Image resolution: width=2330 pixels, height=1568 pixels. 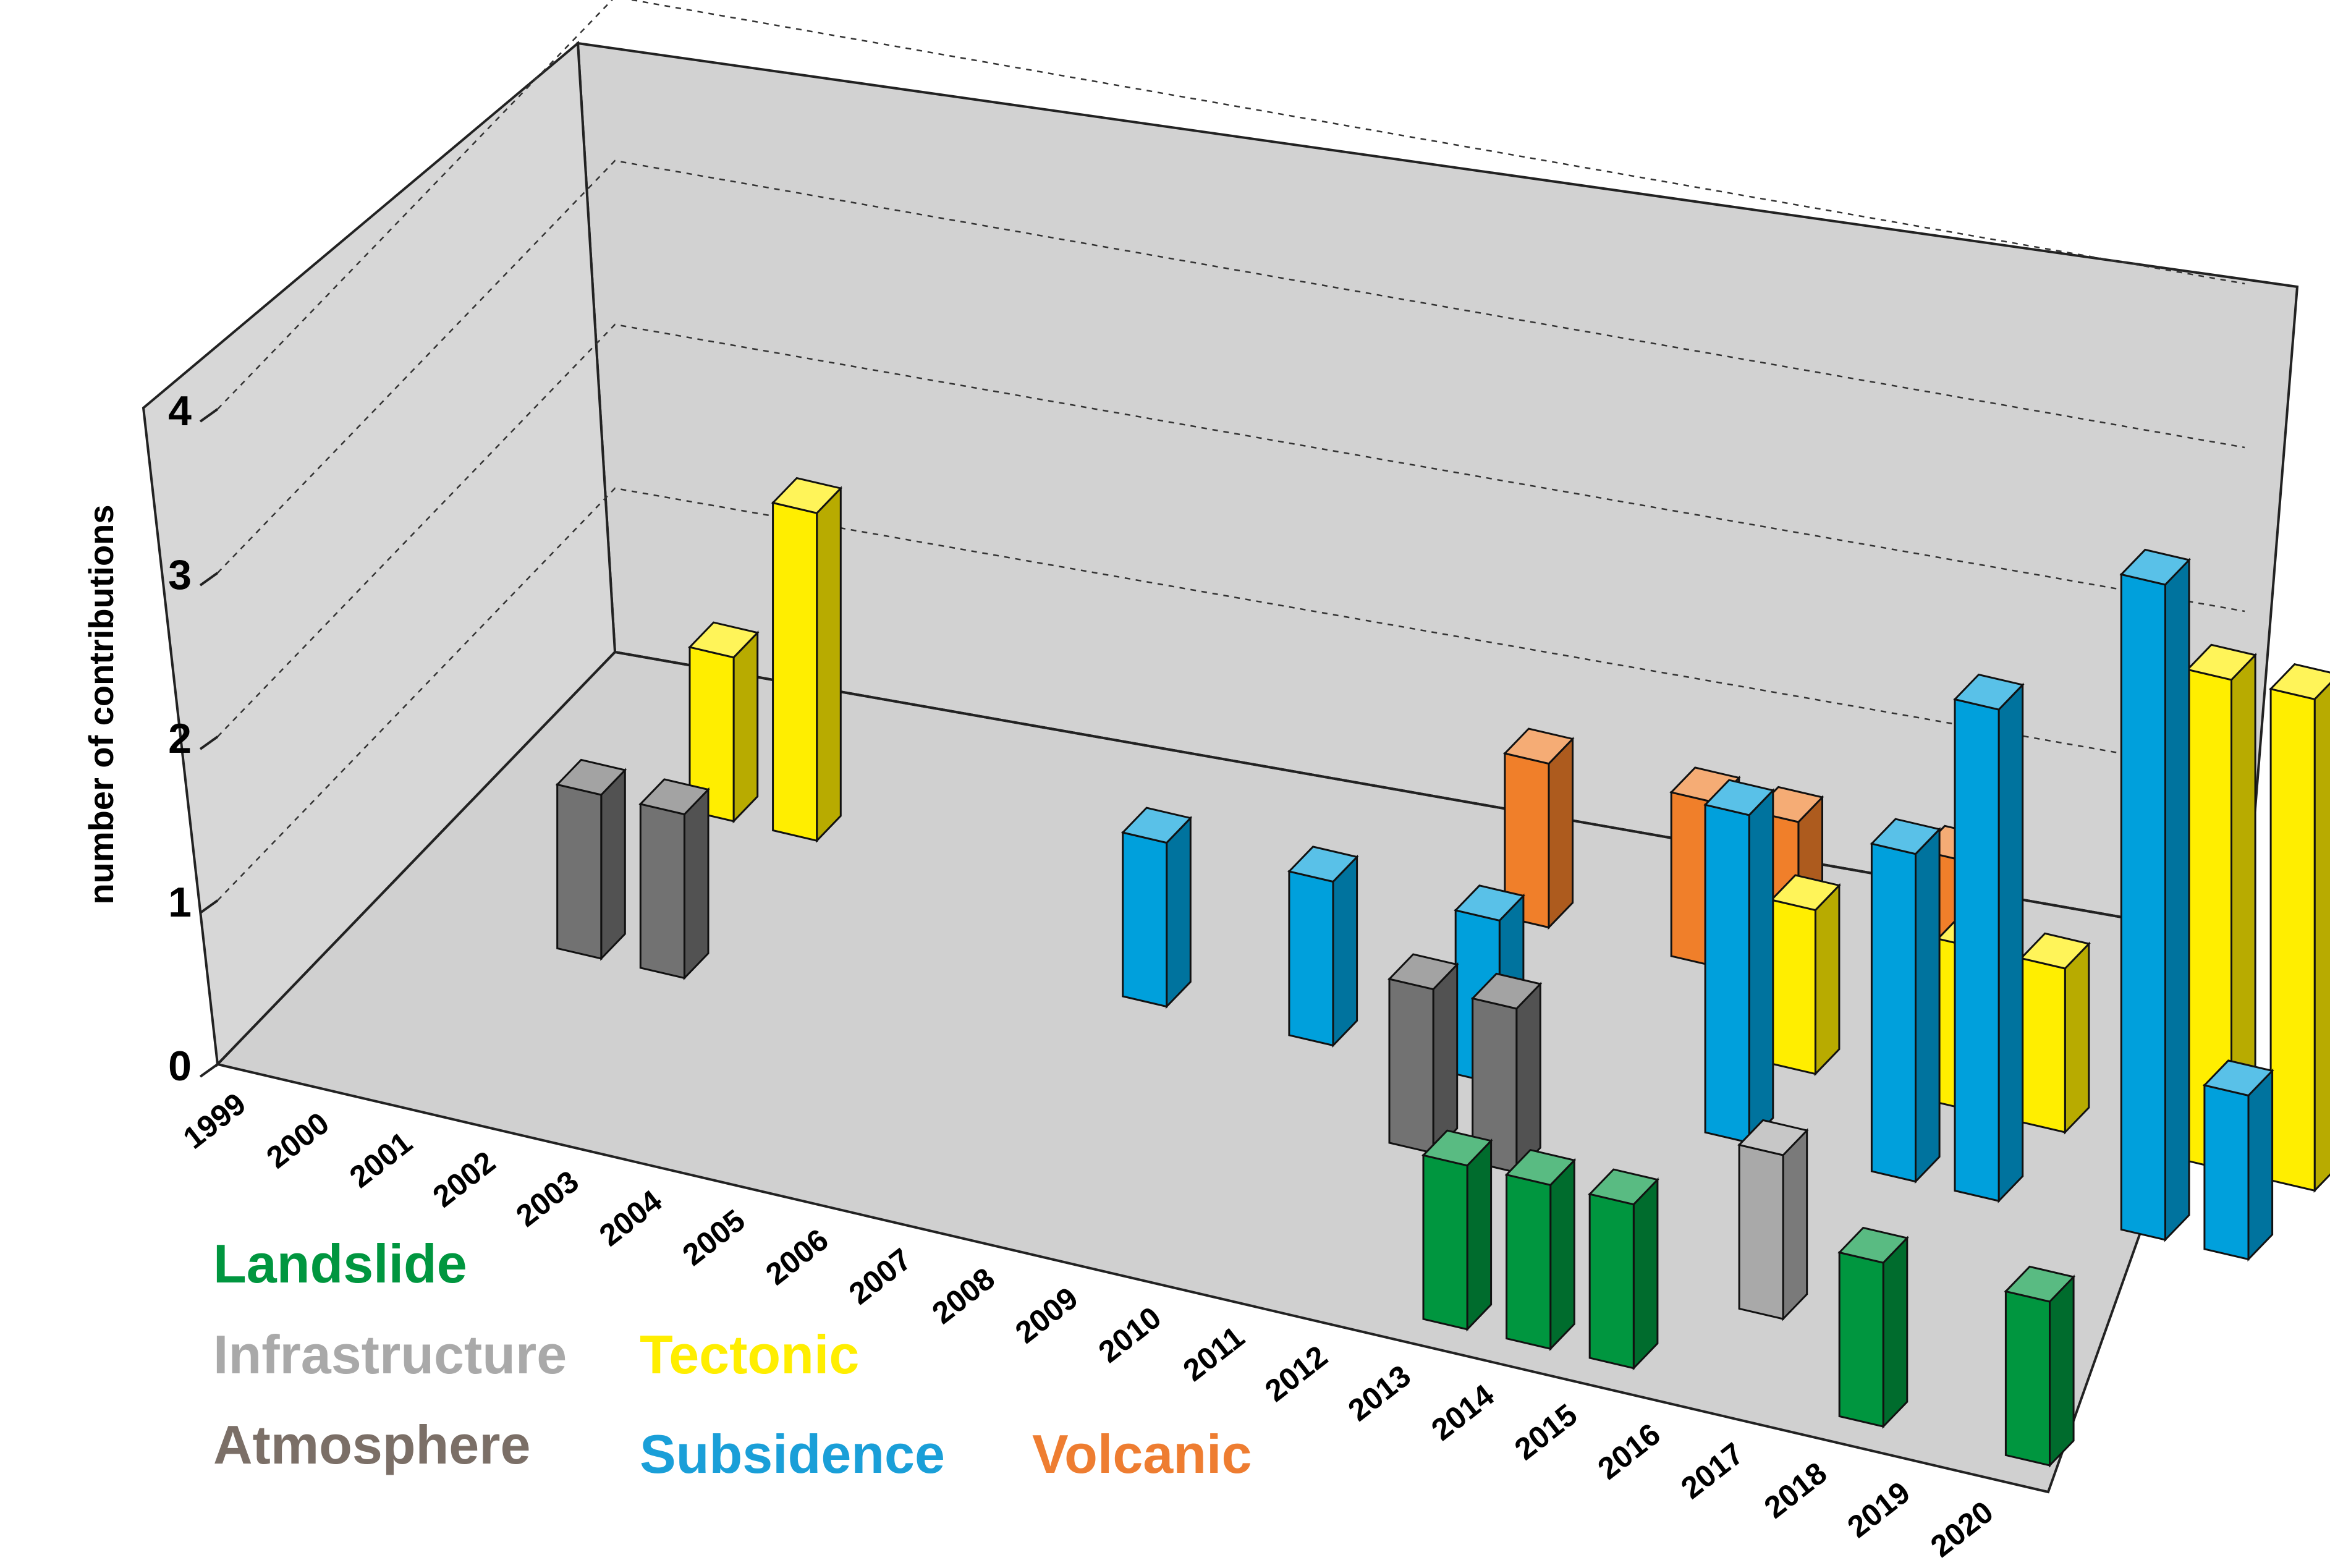 What do you see at coordinates (1463, 1413) in the screenshot?
I see `x-tick-label: 2014` at bounding box center [1463, 1413].